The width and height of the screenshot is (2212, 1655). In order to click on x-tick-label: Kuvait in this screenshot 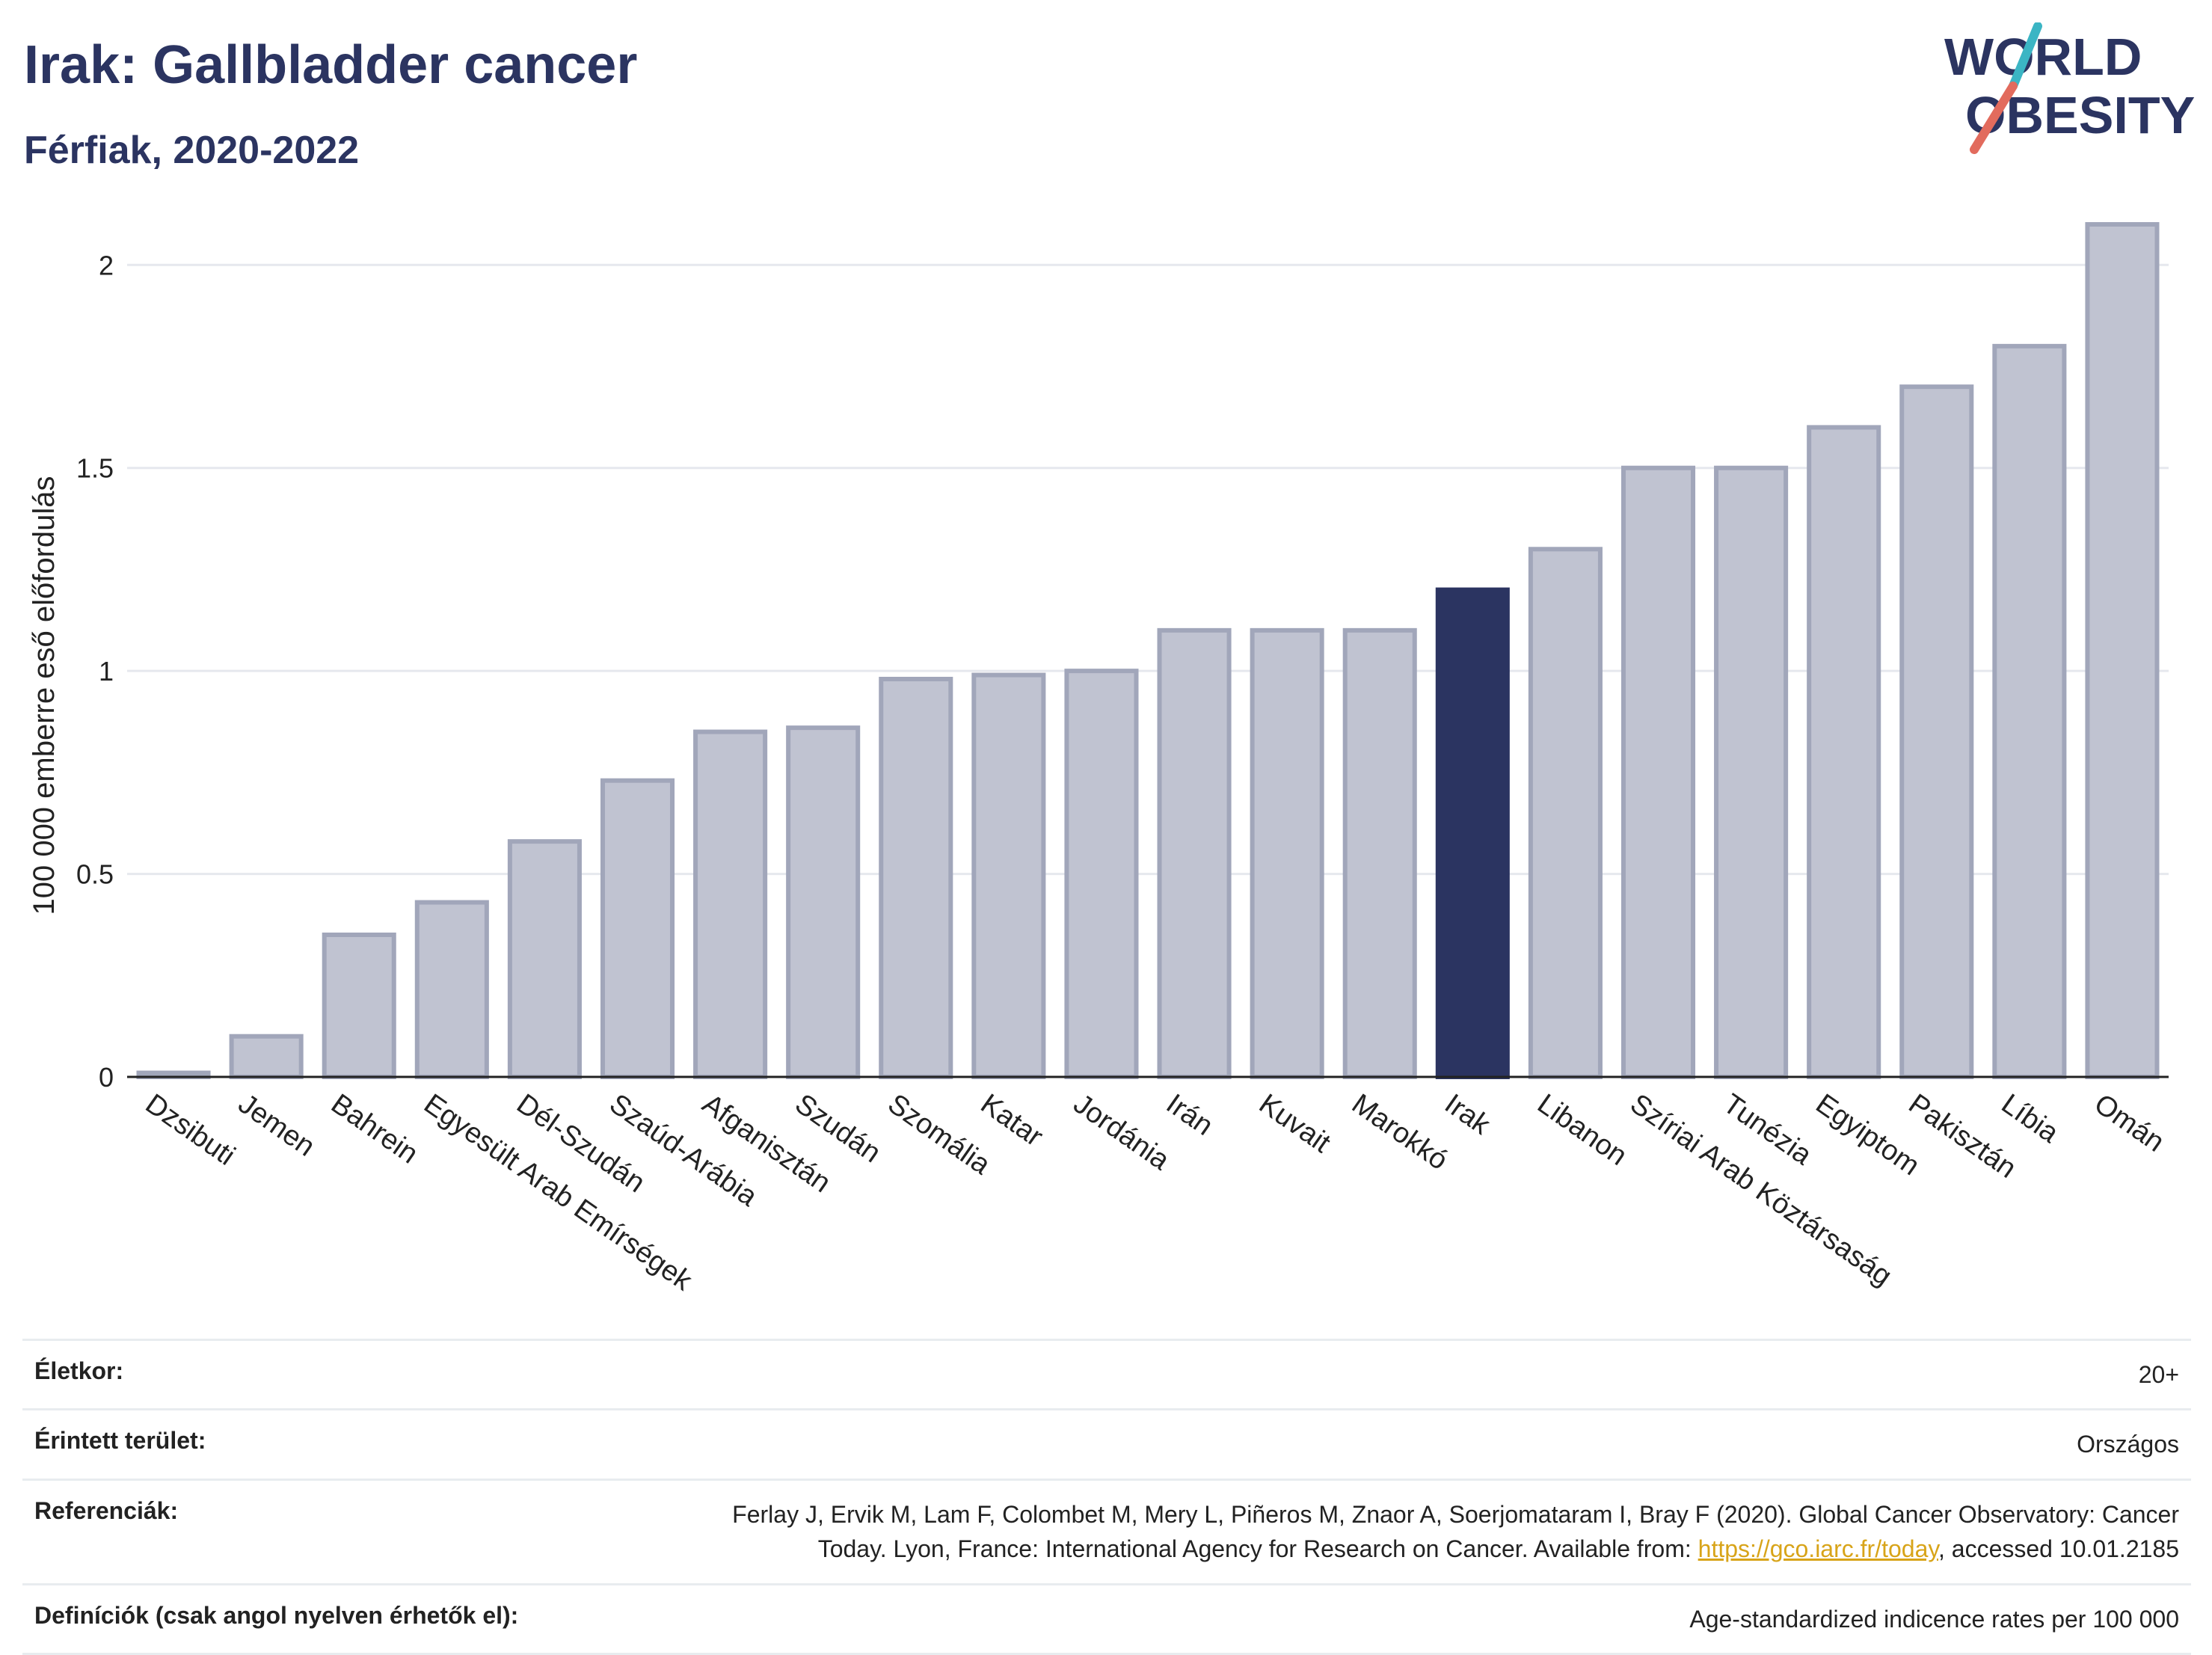, I will do `click(1294, 1123)`.